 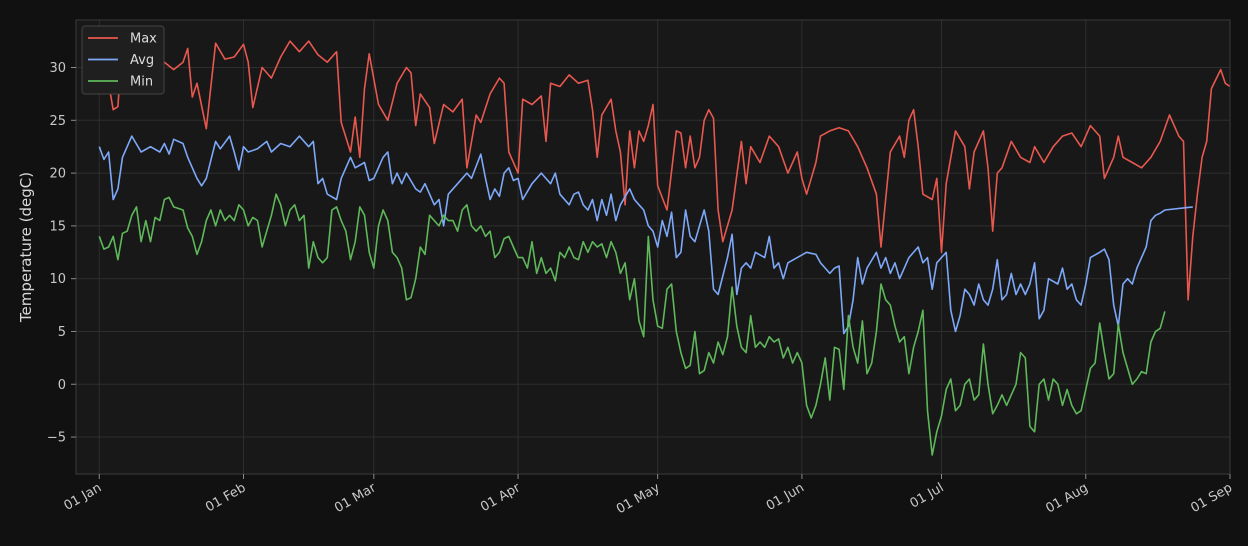 What do you see at coordinates (62, 332) in the screenshot?
I see `y-tick-label: 5` at bounding box center [62, 332].